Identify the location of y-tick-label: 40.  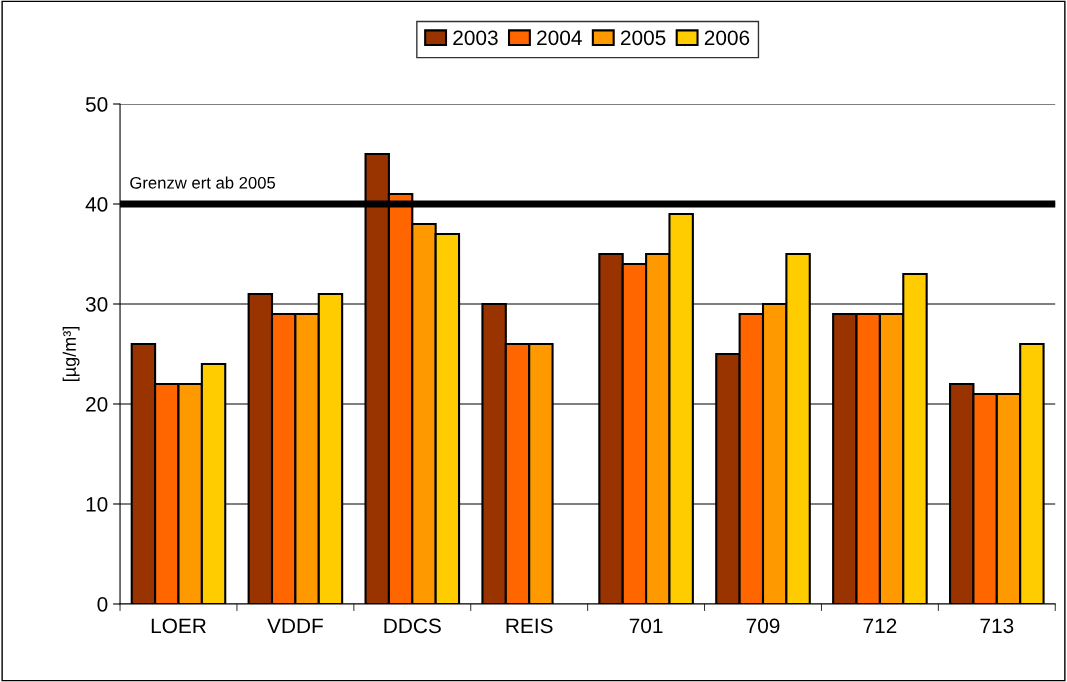
(96, 204).